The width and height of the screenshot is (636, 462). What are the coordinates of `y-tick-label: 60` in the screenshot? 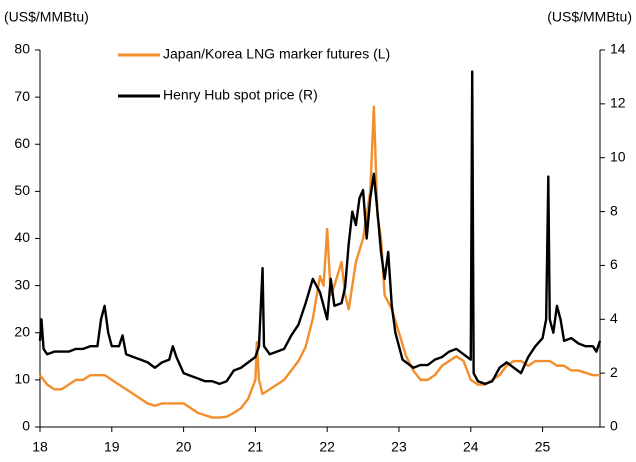 It's located at (22, 143).